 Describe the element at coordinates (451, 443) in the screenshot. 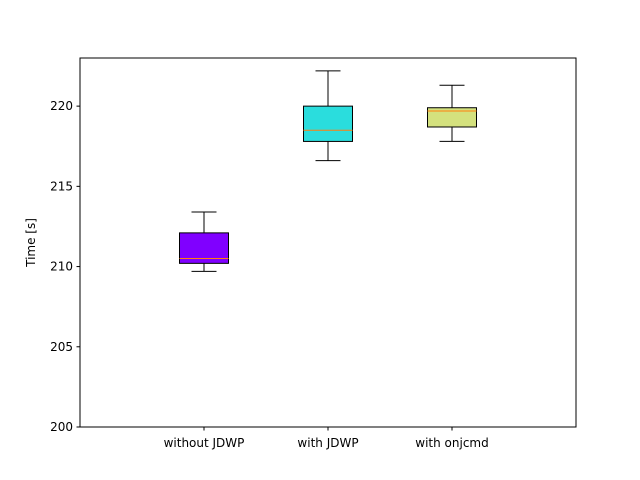

I see `x-tick-label: with onjcmd` at that location.